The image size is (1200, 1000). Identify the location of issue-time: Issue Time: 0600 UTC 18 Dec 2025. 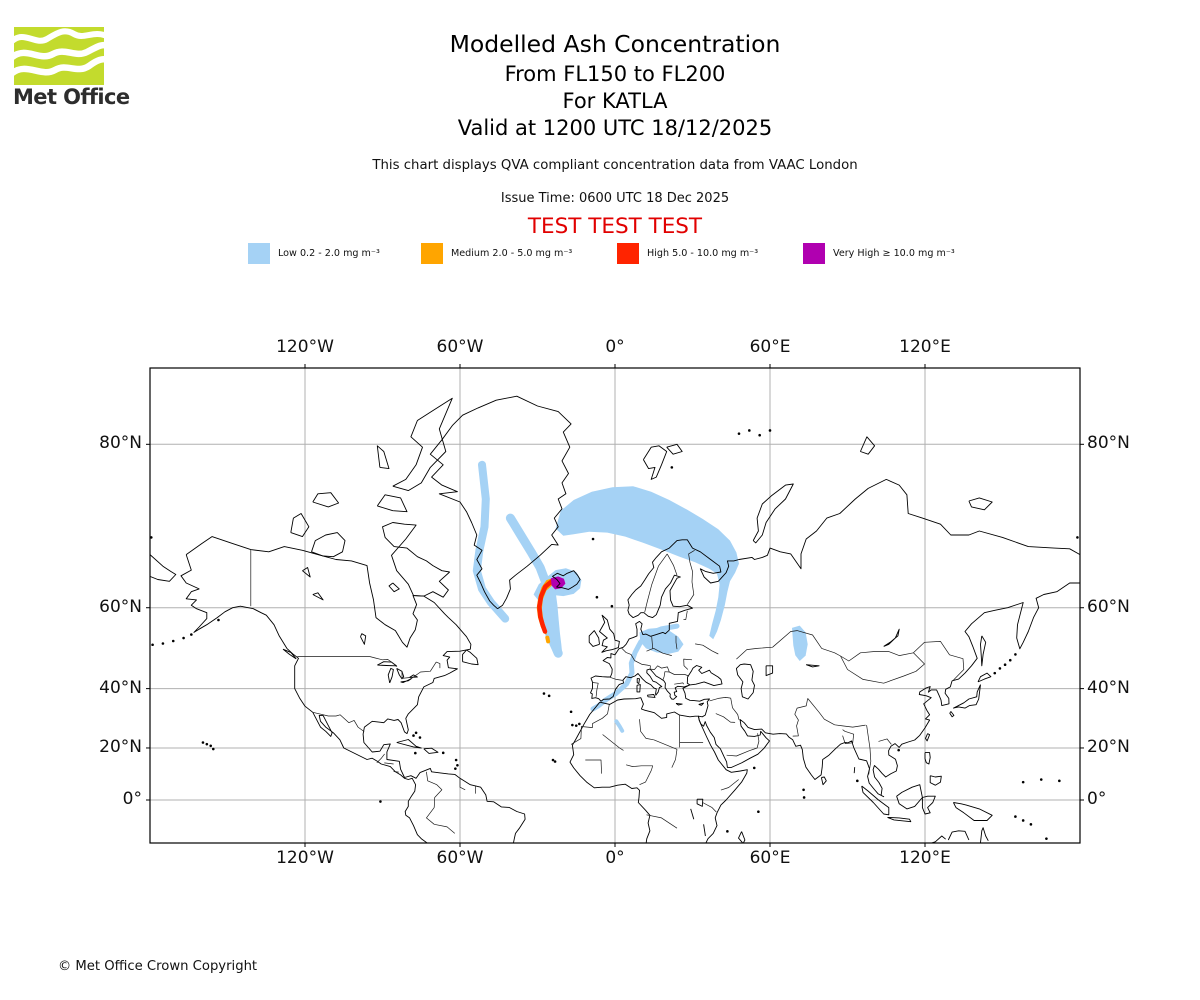
(615, 198).